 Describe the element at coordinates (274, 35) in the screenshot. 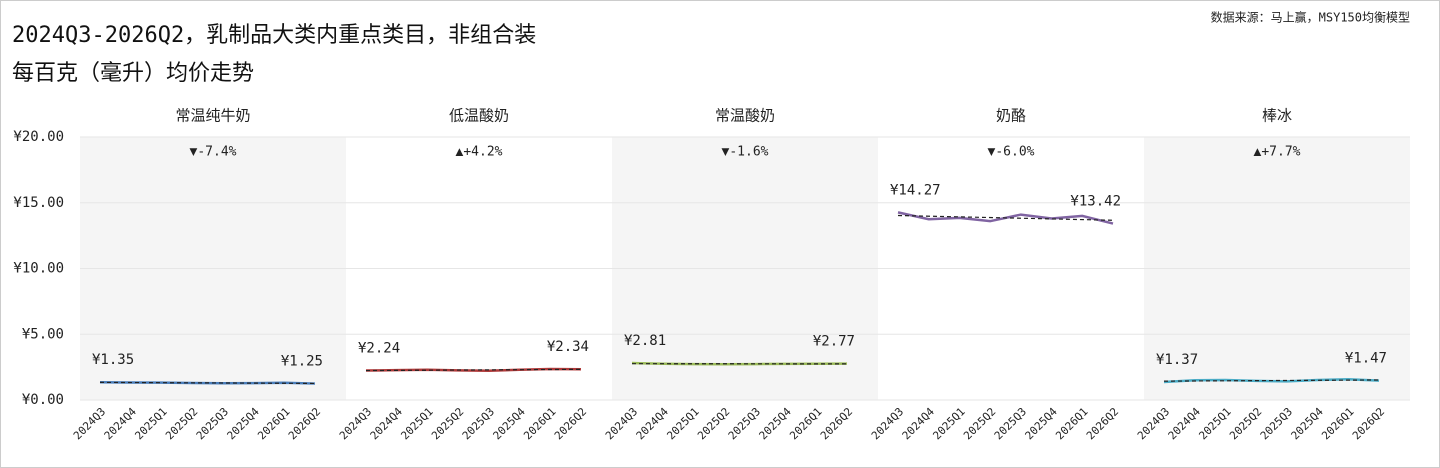

I see `chart-title: 2024Q3-2026Q2，乳制品大类内重点类目，非组合装` at that location.